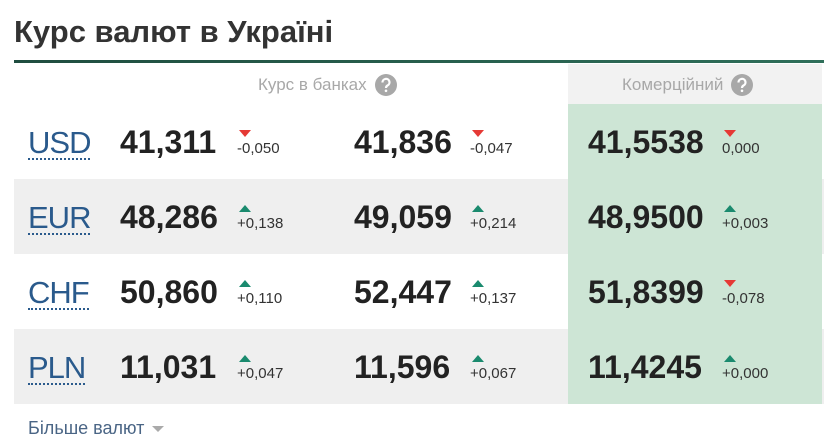 Image resolution: width=824 pixels, height=439 pixels. Describe the element at coordinates (258, 148) in the screenshot. I see `rate-change: -0,050` at that location.